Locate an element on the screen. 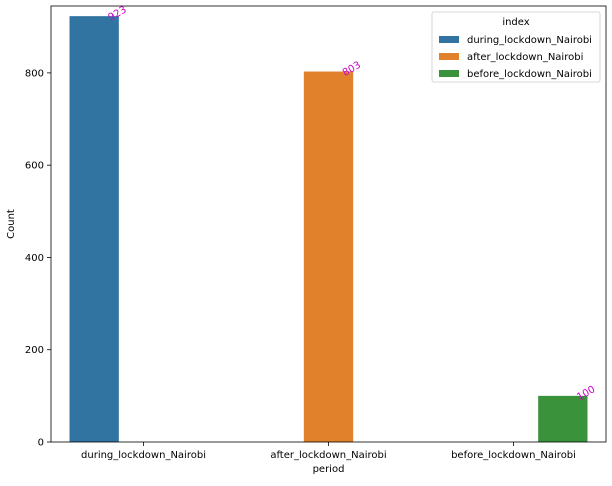  legend-box is located at coordinates (516, 47).